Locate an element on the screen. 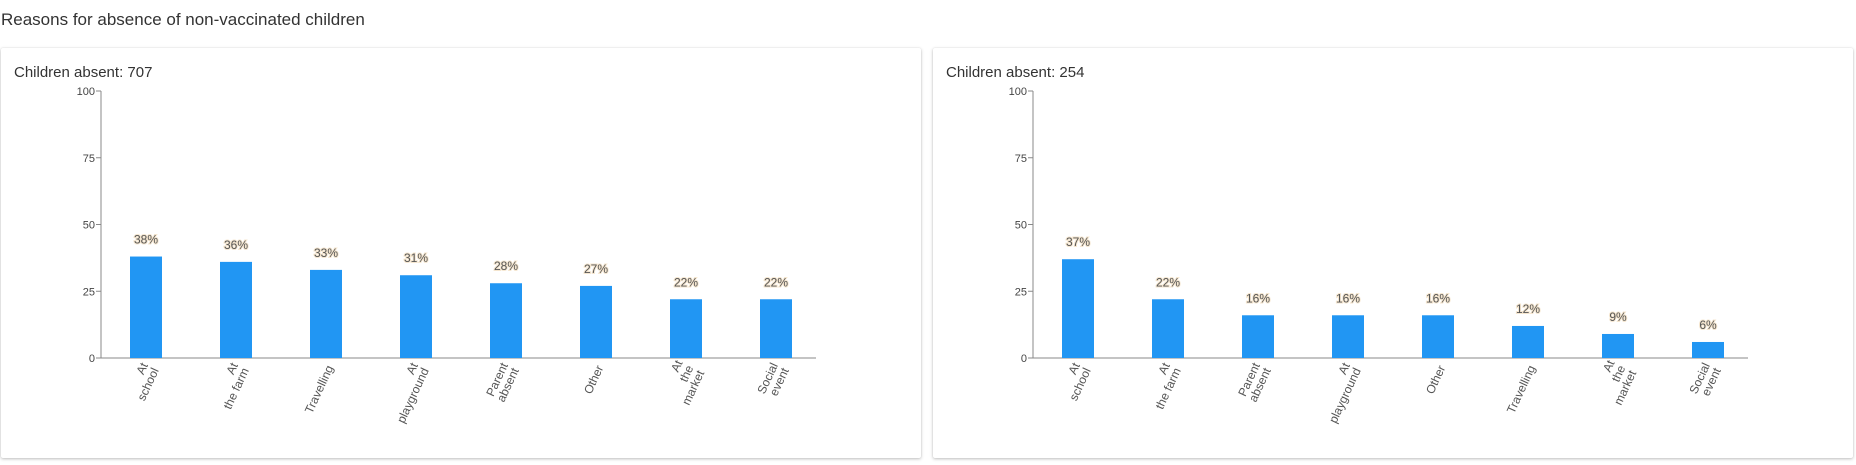 The height and width of the screenshot is (465, 1856). data-label: 12% is located at coordinates (1528, 309).